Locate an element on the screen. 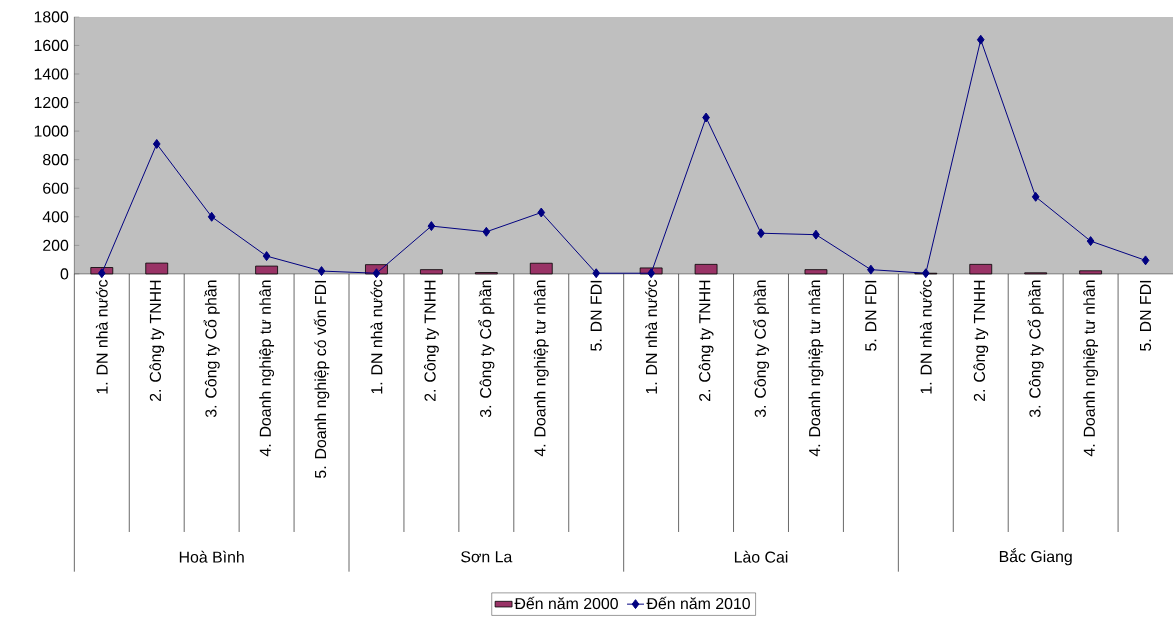 The image size is (1175, 625). legend-label: Đến năm 2000 is located at coordinates (566, 603).